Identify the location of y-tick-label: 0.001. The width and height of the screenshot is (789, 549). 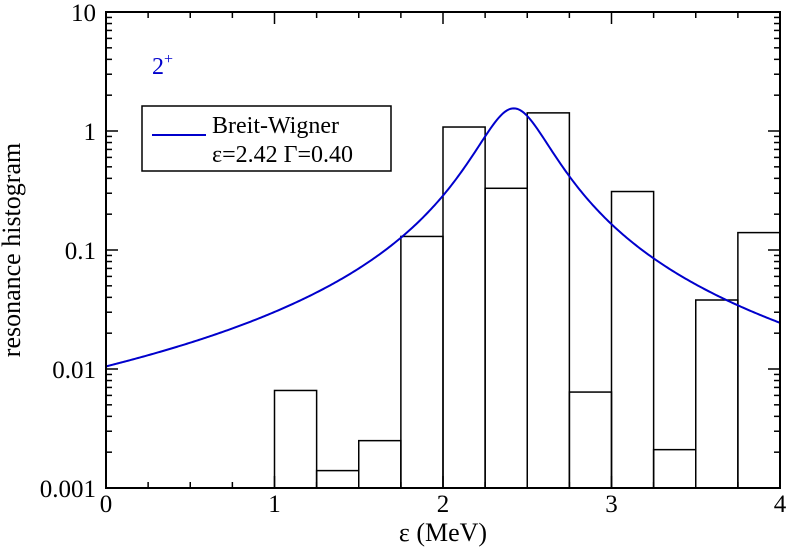
(68, 489).